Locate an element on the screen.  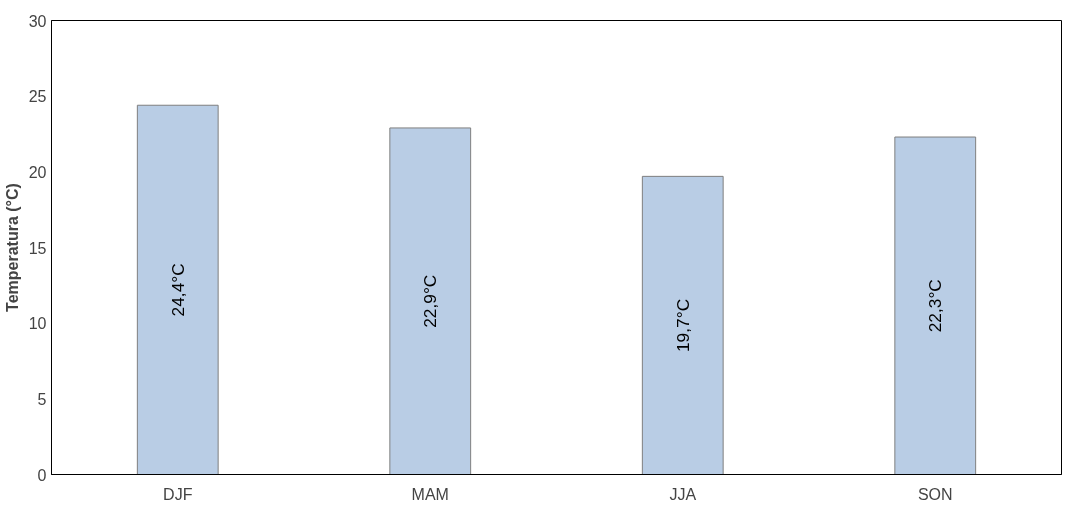
y-tick-label: 15 is located at coordinates (37, 248).